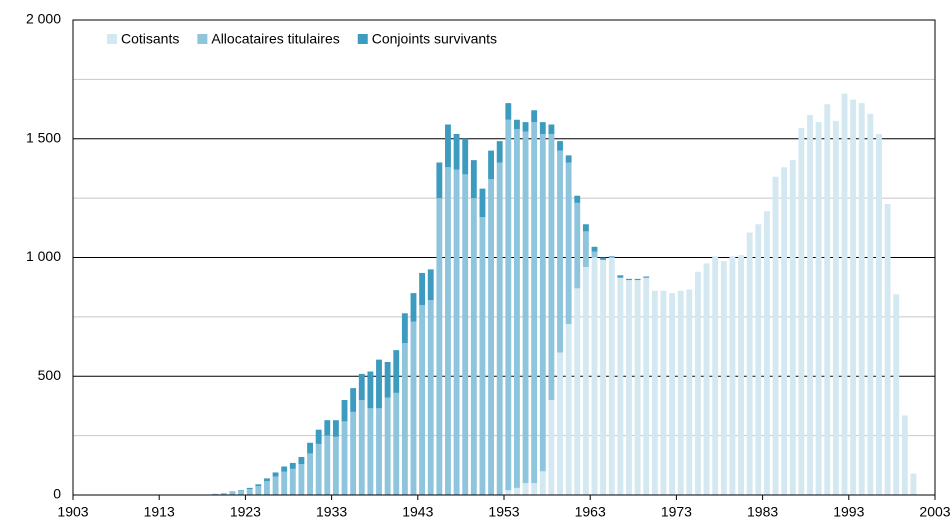  I want to click on x-tick-label: 1993, so click(848, 512).